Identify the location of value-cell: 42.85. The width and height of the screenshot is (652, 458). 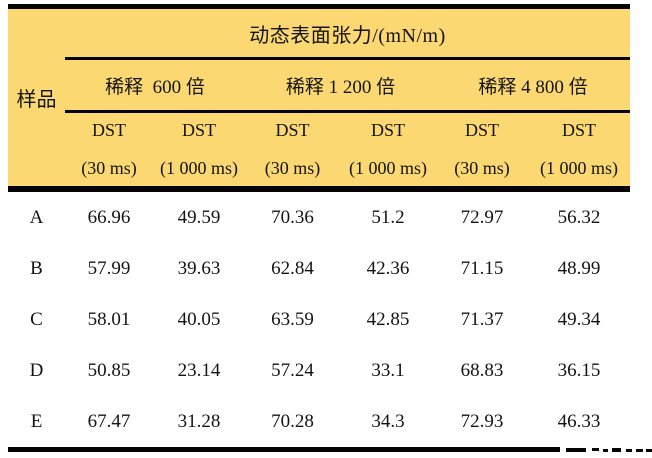
(388, 319).